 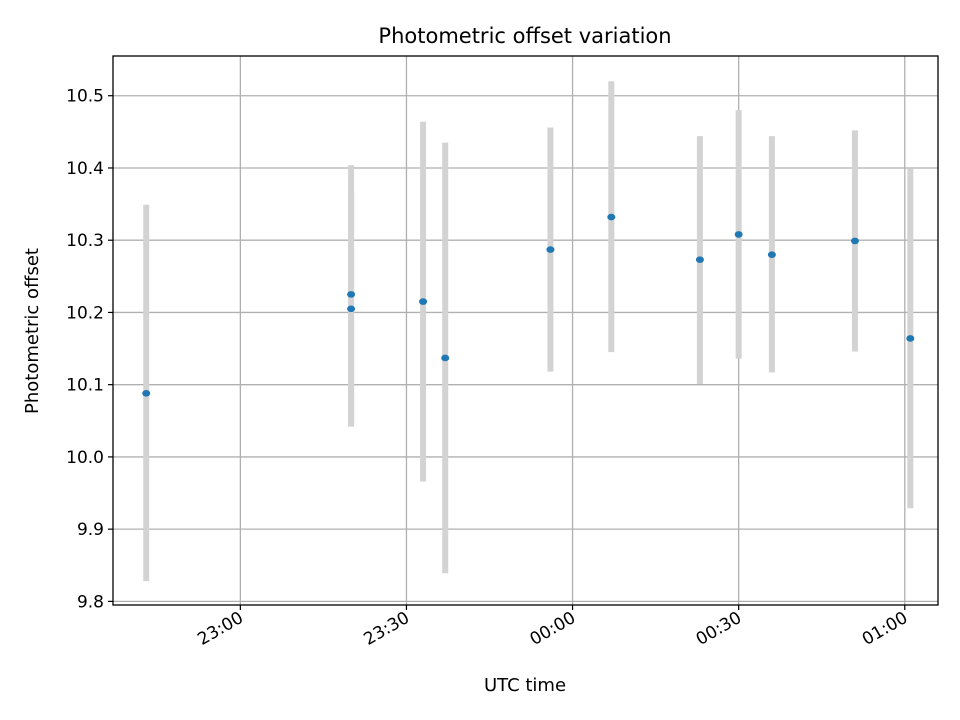 What do you see at coordinates (85, 169) in the screenshot?
I see `y-tick-label: 10.4` at bounding box center [85, 169].